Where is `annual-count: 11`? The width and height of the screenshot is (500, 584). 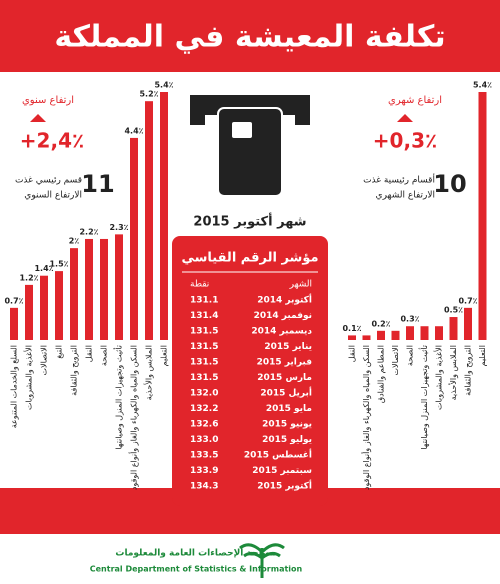
annual-count: 11 is located at coordinates (97, 184).